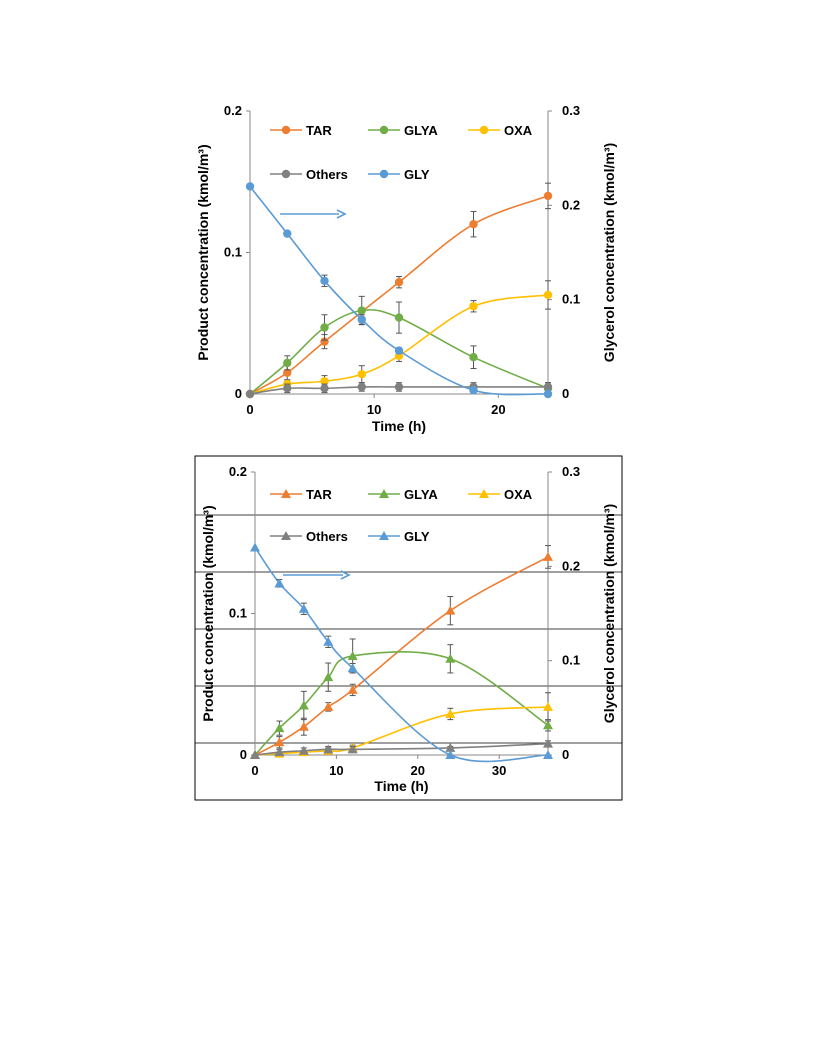  I want to click on y-tick-label: 0, so click(238, 393).